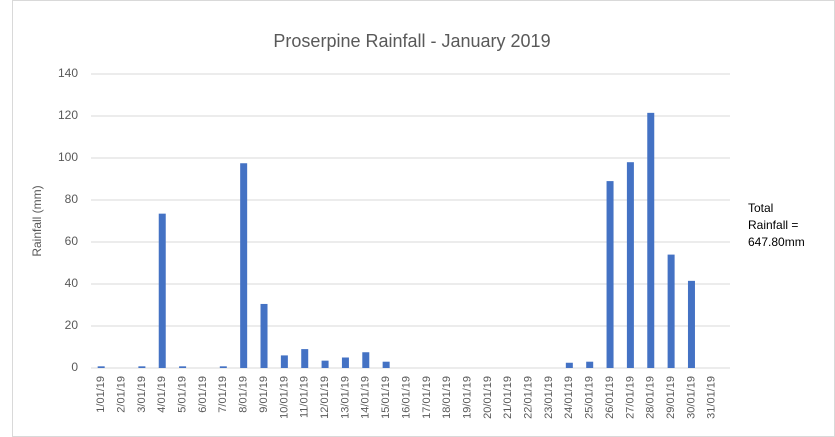  Describe the element at coordinates (72, 325) in the screenshot. I see `y-tick-label: 20` at that location.